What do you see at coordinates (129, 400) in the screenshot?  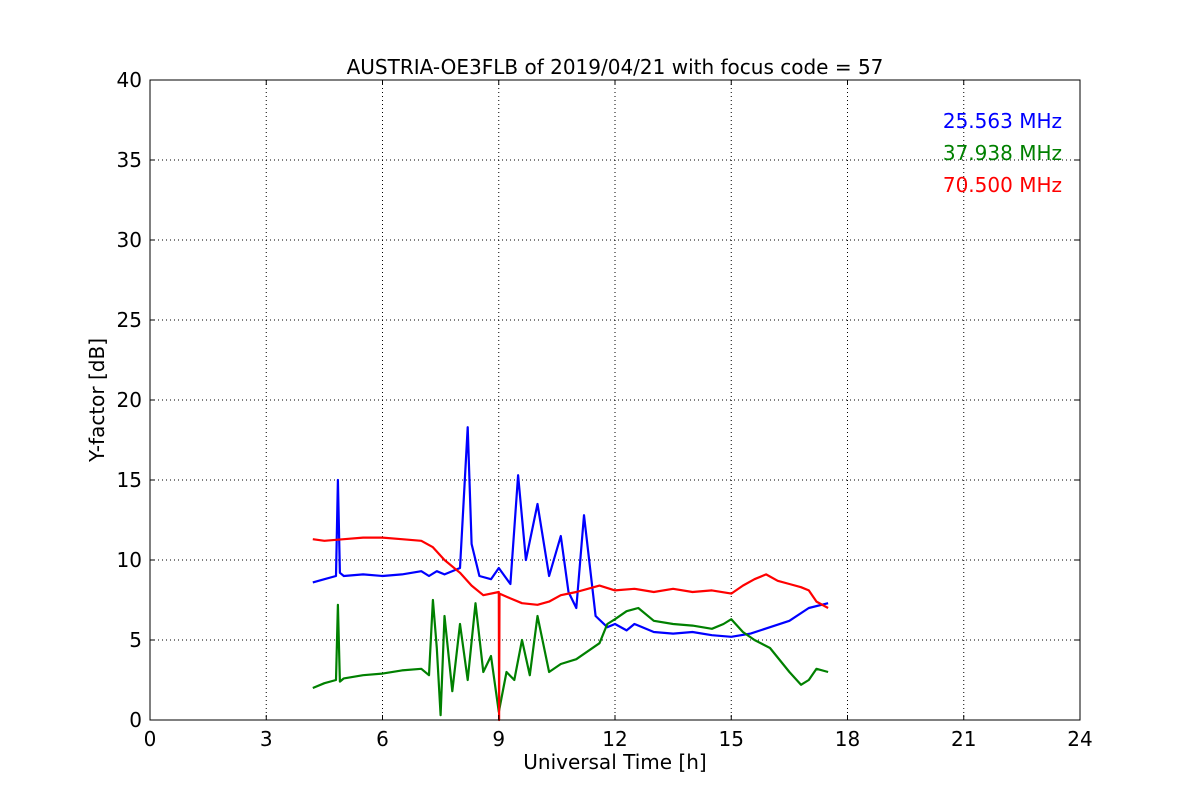 I see `y-tick-label: 20` at bounding box center [129, 400].